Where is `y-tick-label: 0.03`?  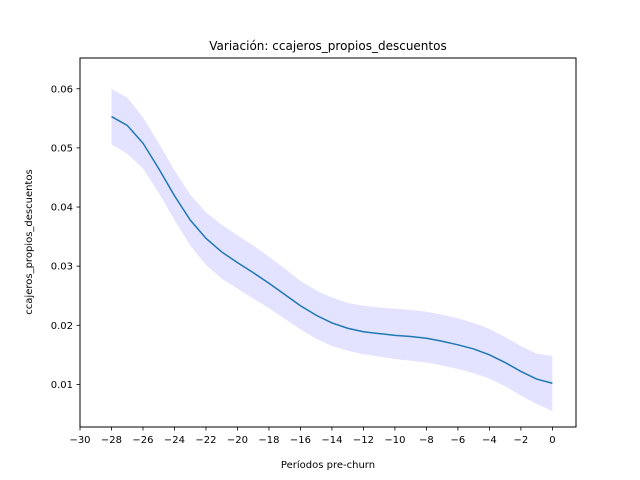
y-tick-label: 0.03 is located at coordinates (62, 267).